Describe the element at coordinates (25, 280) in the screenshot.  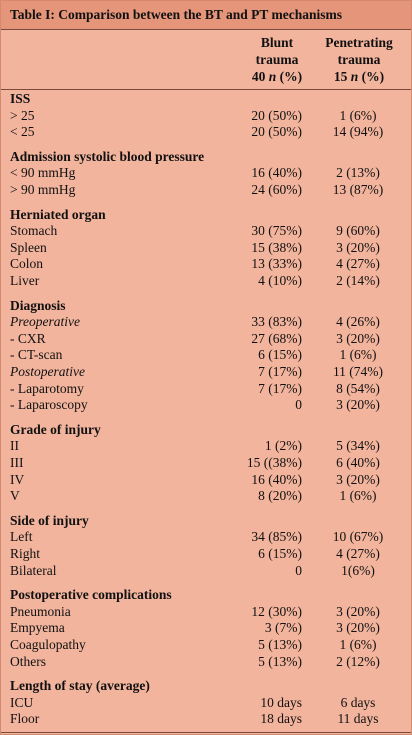
I see `row-label: Liver` at that location.